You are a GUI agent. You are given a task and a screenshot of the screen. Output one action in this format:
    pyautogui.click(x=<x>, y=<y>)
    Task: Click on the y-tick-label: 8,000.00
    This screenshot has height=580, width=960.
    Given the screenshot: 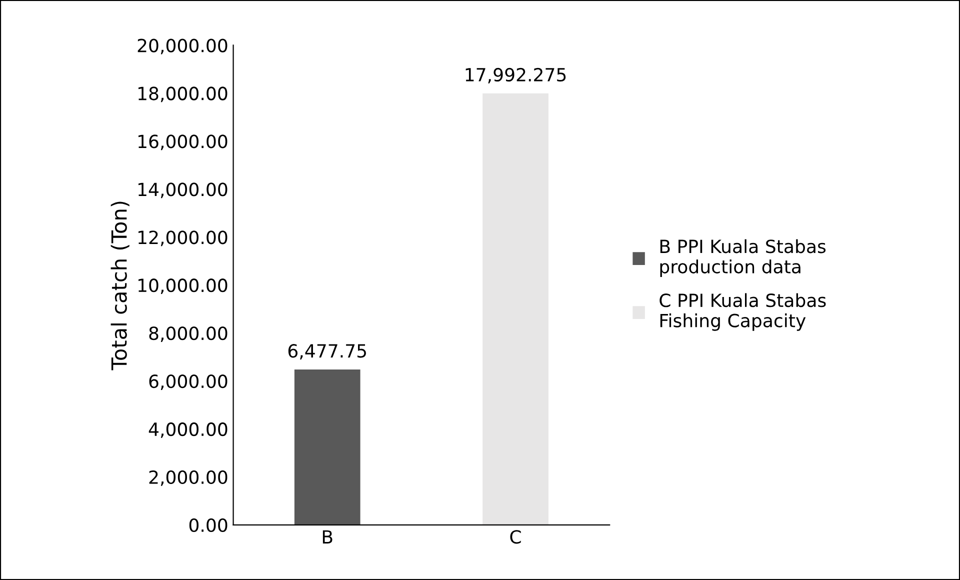 What is the action you would take?
    pyautogui.click(x=188, y=334)
    